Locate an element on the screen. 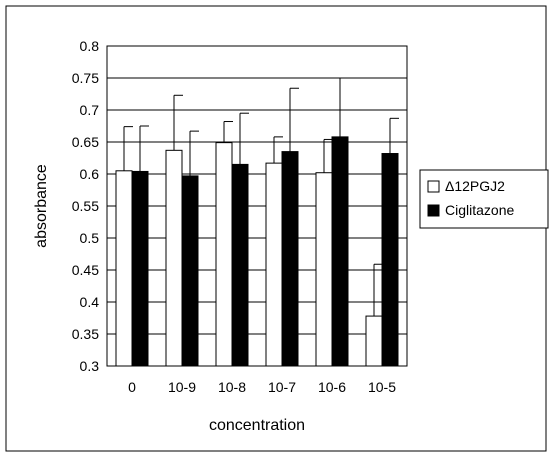 Image resolution: width=552 pixels, height=457 pixels. y-tick-label: 0.3 is located at coordinates (90, 366).